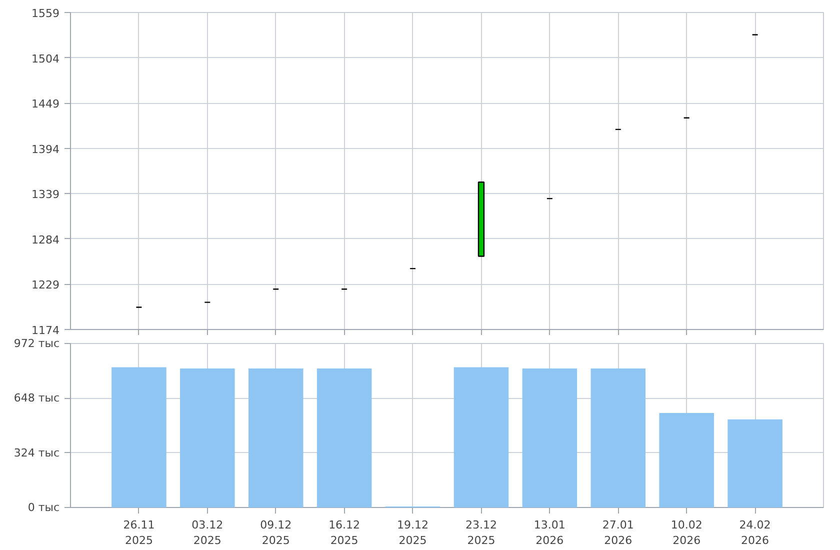 The width and height of the screenshot is (840, 550). What do you see at coordinates (618, 533) in the screenshot?
I see `x-tick-label: 27.01 2026` at bounding box center [618, 533].